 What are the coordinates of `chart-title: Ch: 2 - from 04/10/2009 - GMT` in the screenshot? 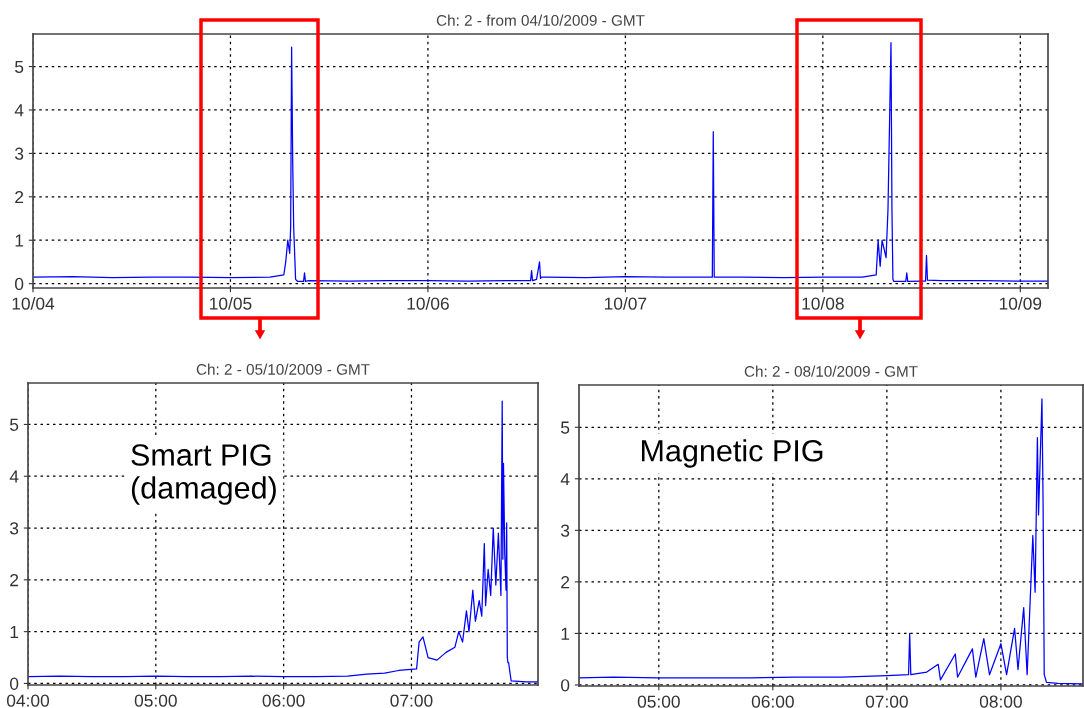 It's located at (540, 20).